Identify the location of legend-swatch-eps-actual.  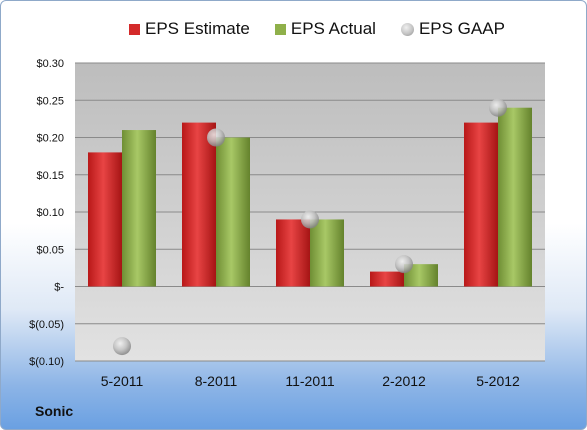
(280, 29).